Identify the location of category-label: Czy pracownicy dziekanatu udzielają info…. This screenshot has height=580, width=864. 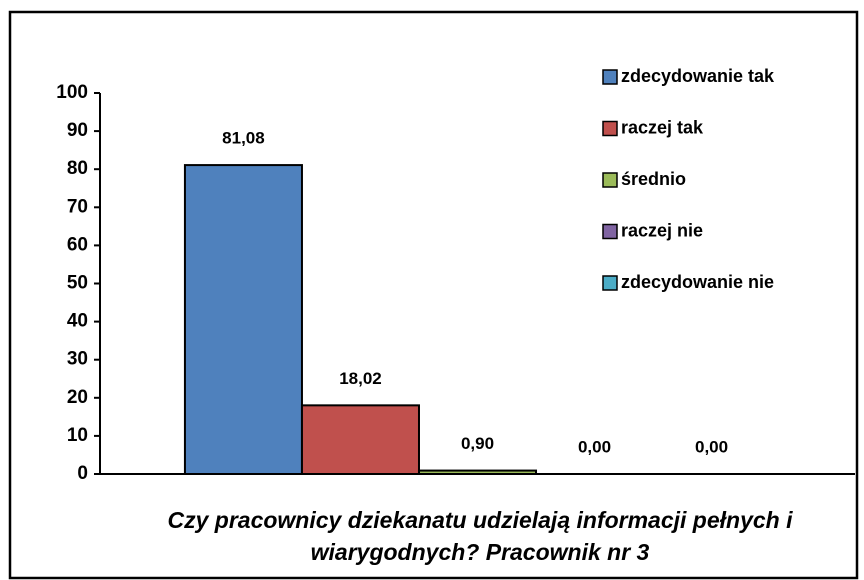
(480, 536).